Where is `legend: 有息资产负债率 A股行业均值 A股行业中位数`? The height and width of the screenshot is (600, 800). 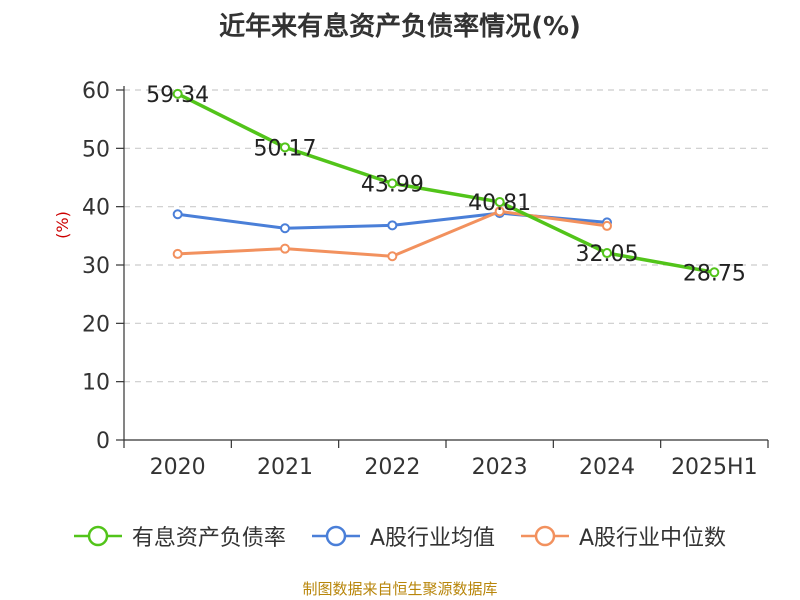 legend: 有息资产负债率 A股行业均值 A股行业中位数 is located at coordinates (400, 536).